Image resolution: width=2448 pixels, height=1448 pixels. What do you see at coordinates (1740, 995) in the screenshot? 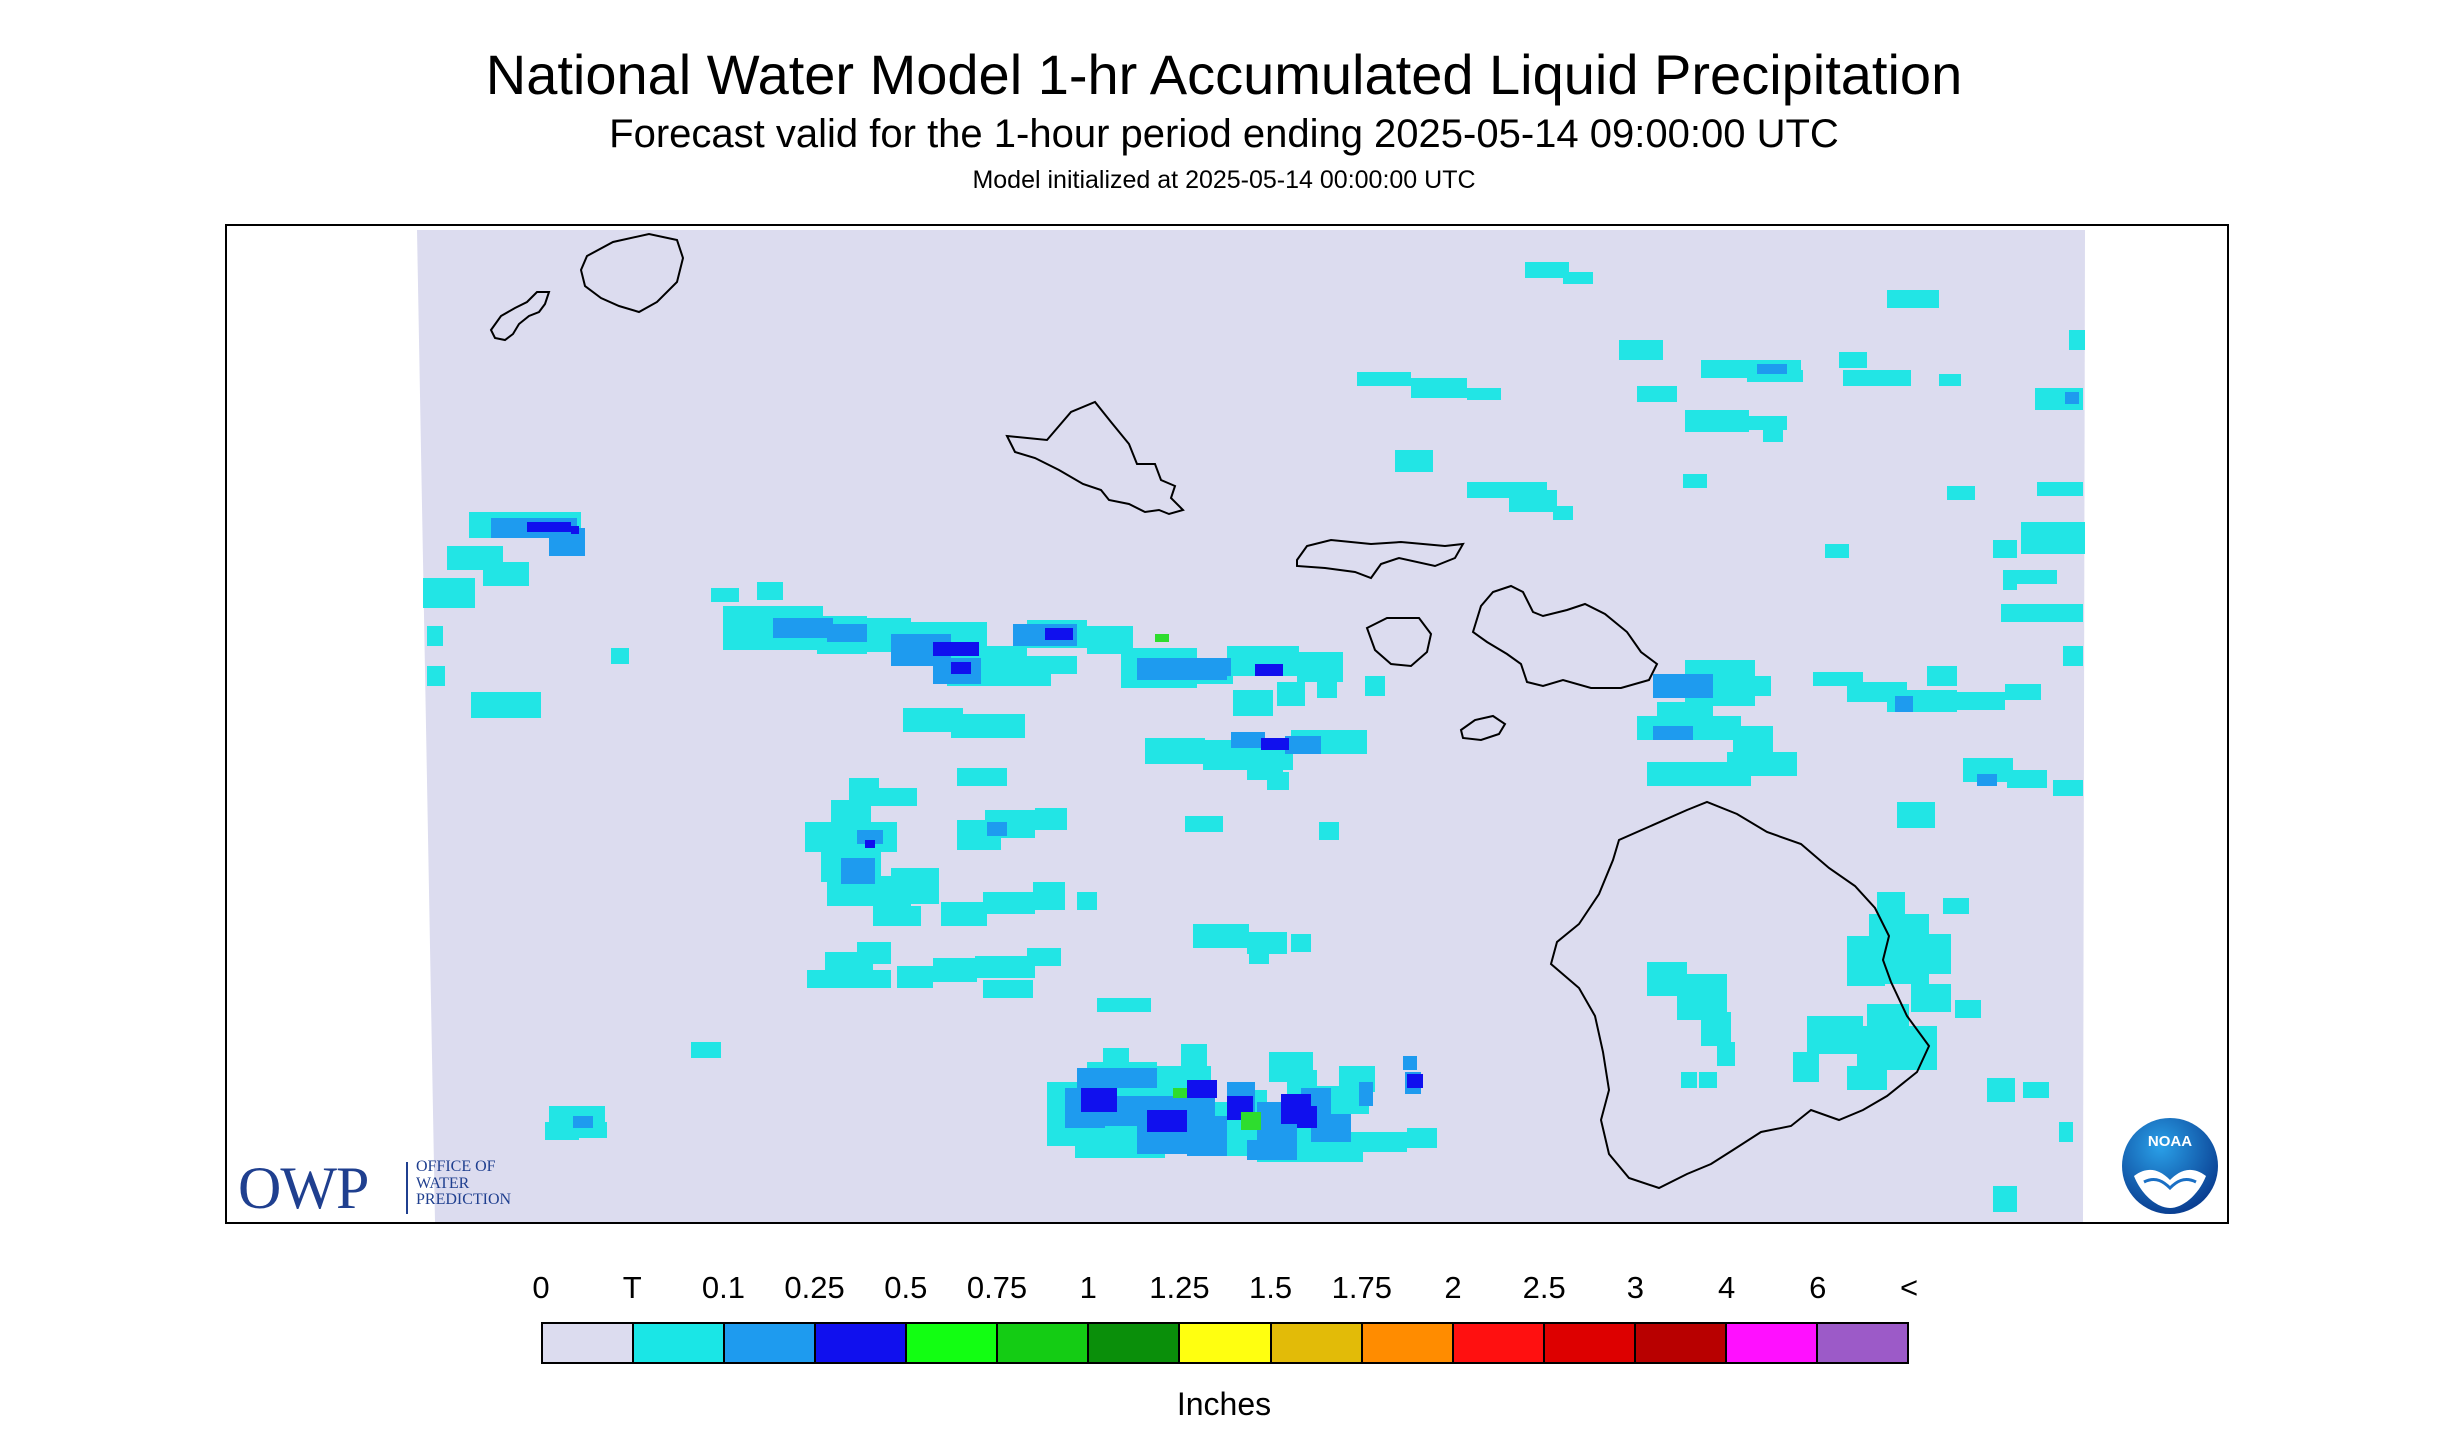
I see `island-hawaii` at bounding box center [1740, 995].